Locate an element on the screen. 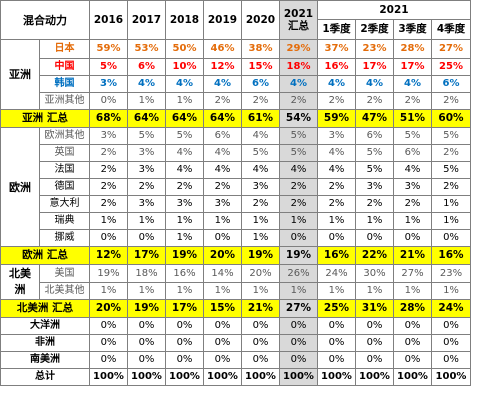 This screenshot has height=404, width=493. value-cell: 53% is located at coordinates (146, 49).